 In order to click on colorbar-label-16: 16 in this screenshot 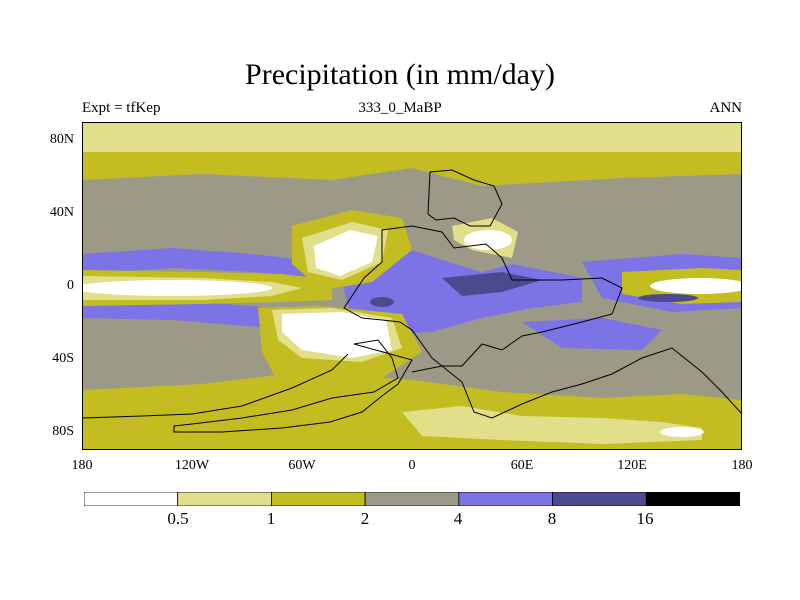, I will do `click(645, 518)`.